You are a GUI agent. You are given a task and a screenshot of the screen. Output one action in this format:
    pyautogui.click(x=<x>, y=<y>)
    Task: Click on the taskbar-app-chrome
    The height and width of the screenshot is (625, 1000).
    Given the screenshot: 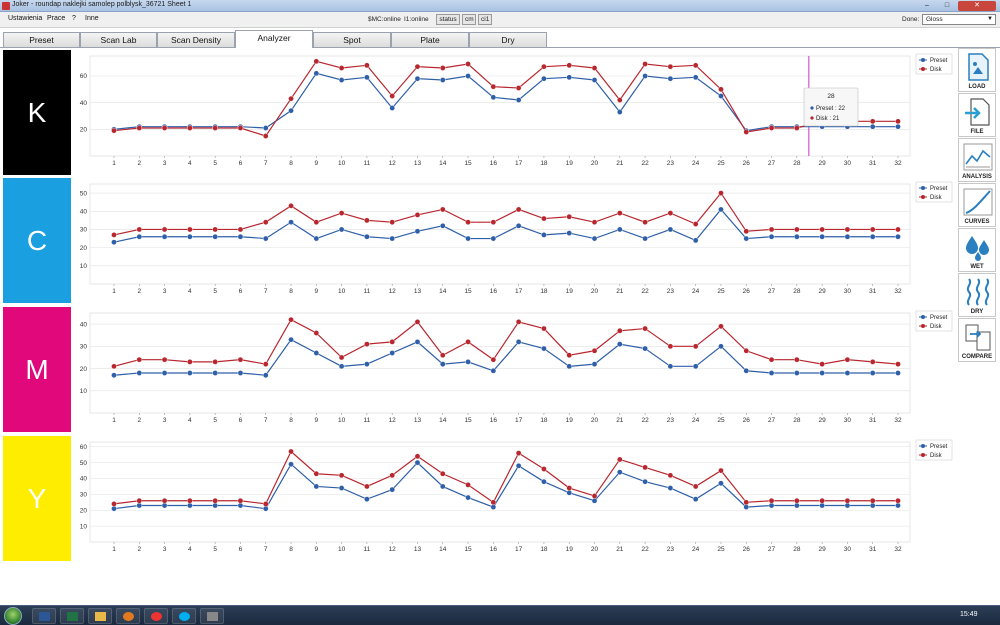 What is the action you would take?
    pyautogui.click(x=156, y=616)
    